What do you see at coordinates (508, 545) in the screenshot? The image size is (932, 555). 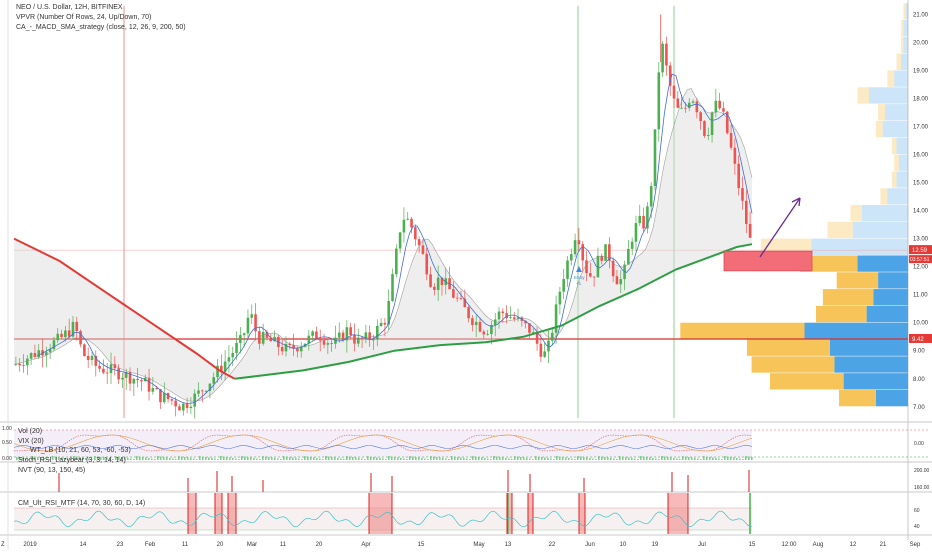 I see `x-tick-label: 13` at bounding box center [508, 545].